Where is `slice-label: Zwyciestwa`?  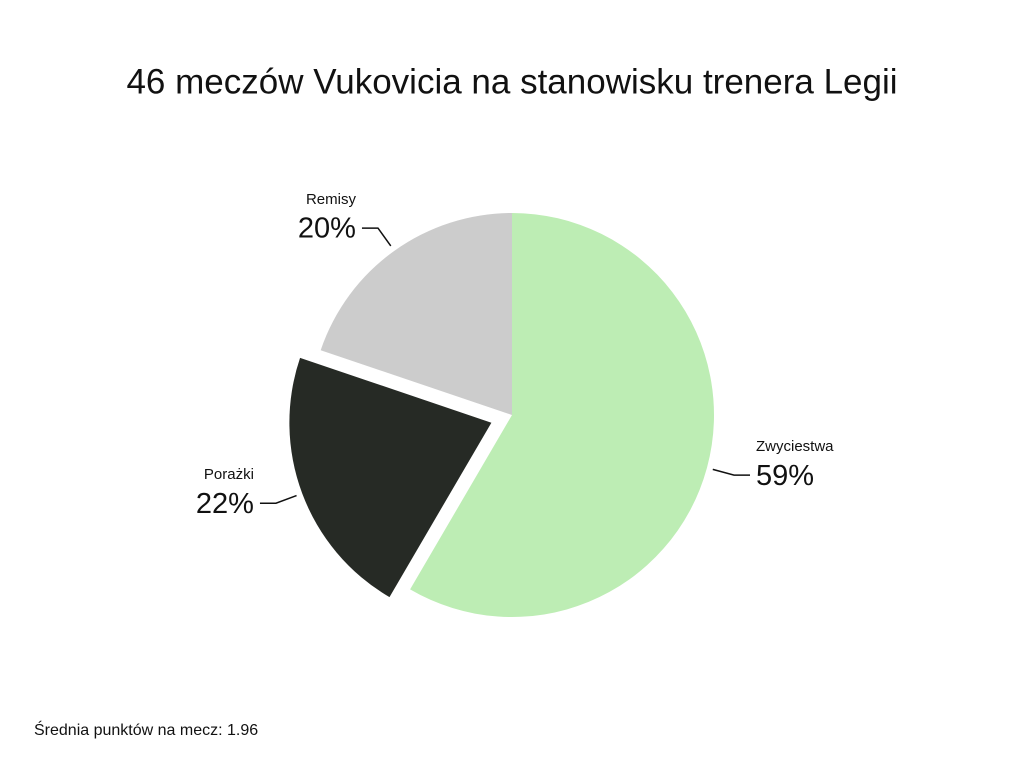
slice-label: Zwyciestwa is located at coordinates (795, 446).